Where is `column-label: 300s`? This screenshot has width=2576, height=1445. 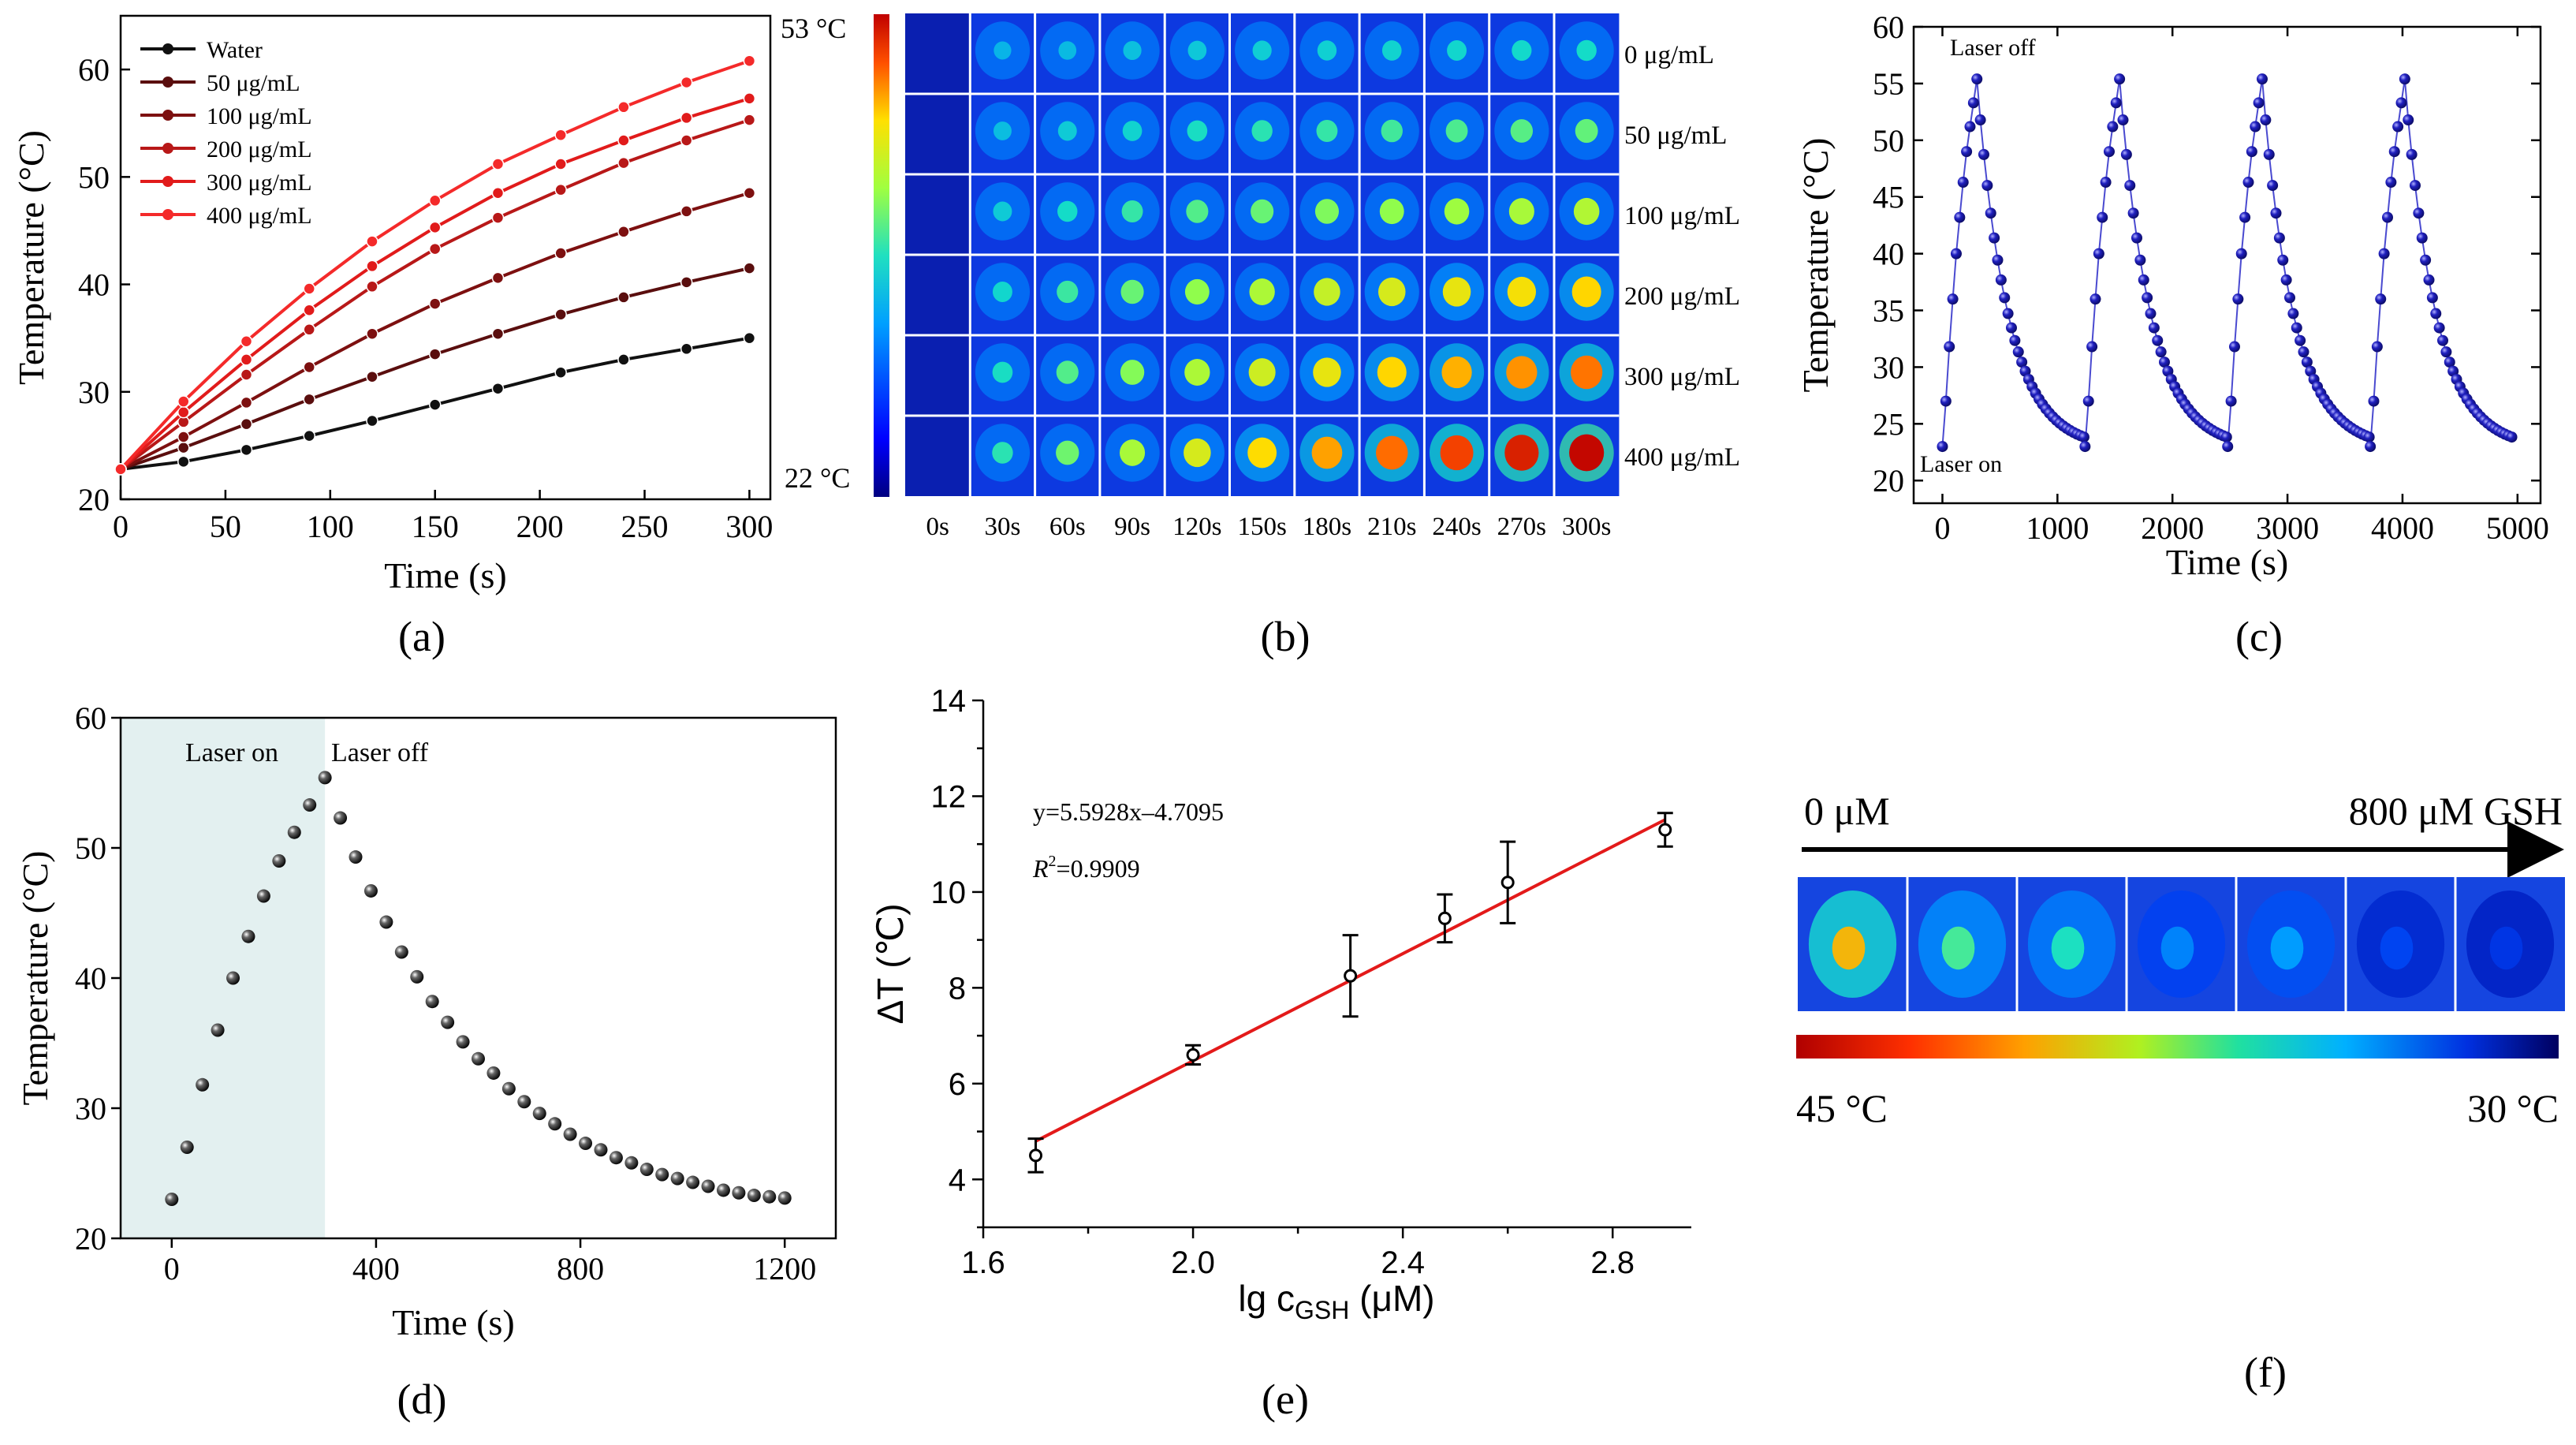 column-label: 300s is located at coordinates (1587, 527).